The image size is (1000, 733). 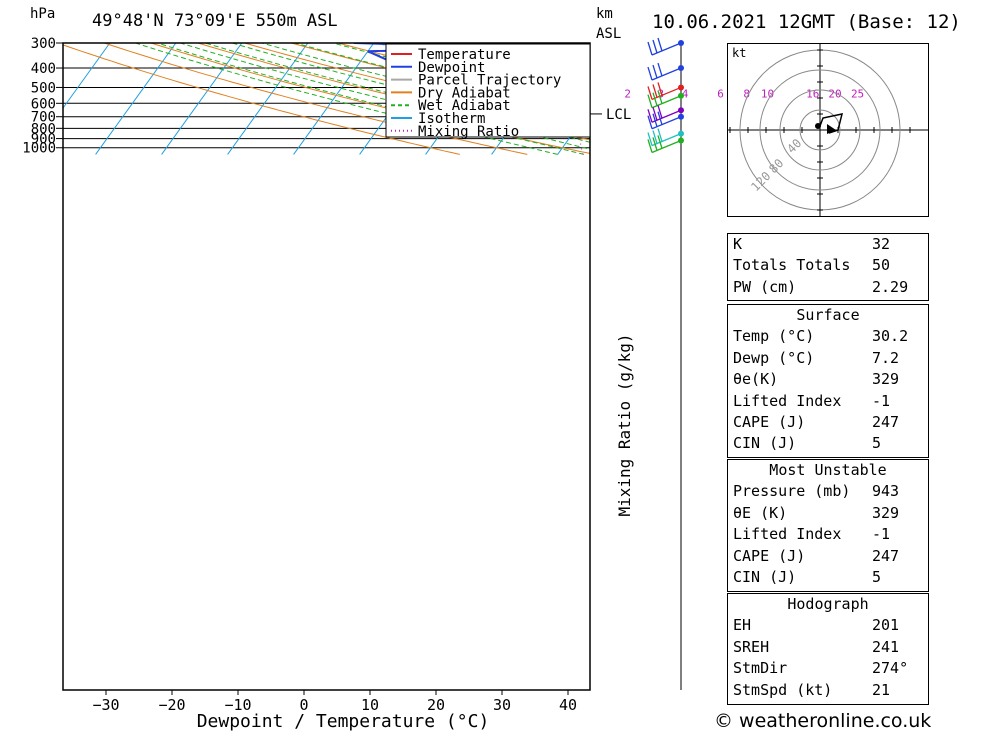 I want to click on mixing-ratio-tick-label: 10, so click(x=767, y=93).